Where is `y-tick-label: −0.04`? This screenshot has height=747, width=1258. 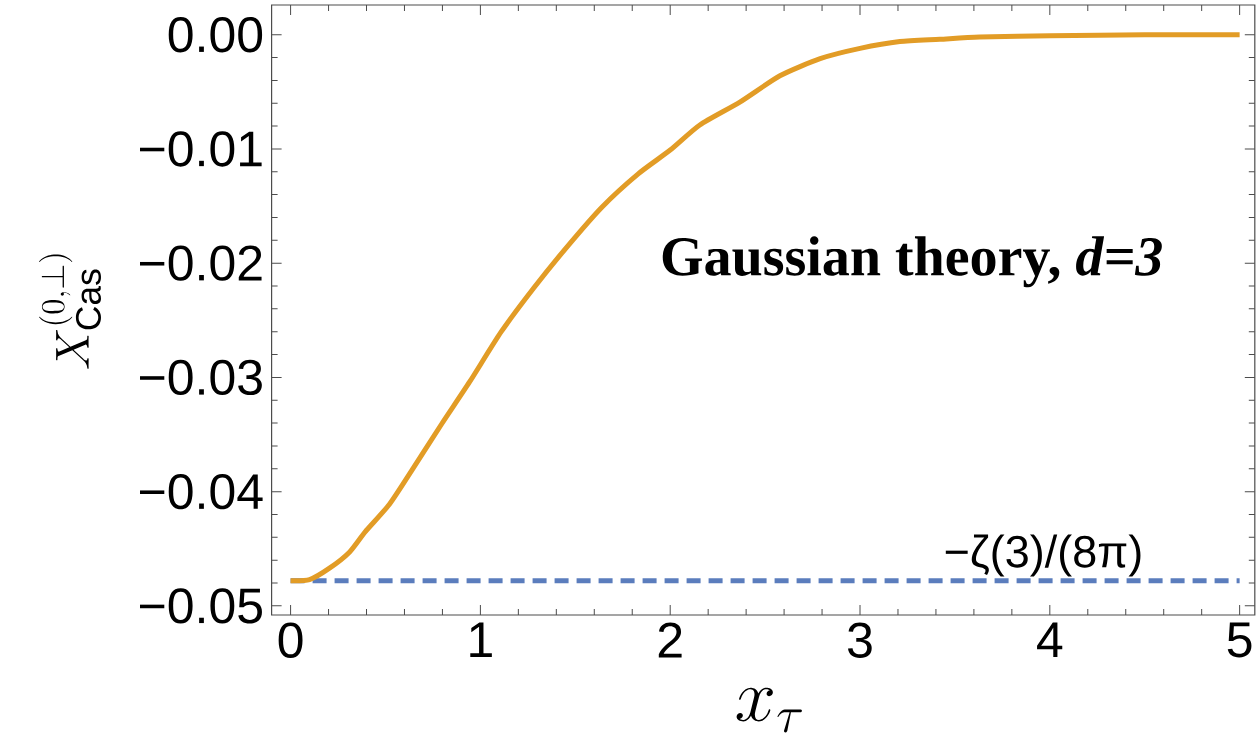 y-tick-label: −0.04 is located at coordinates (201, 491).